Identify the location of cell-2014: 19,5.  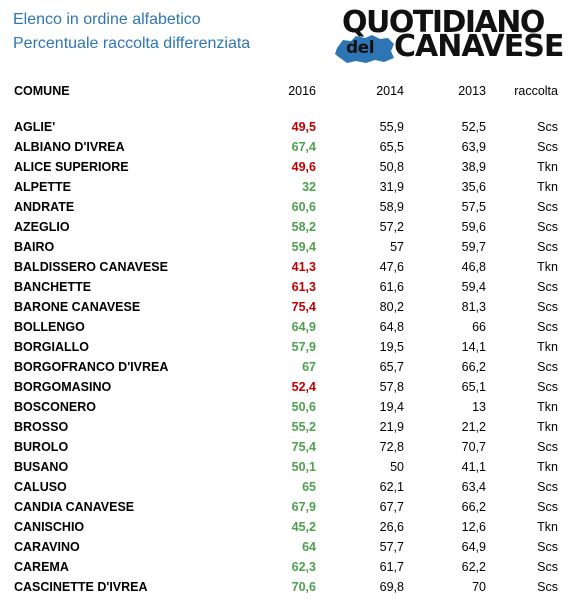
(391, 347).